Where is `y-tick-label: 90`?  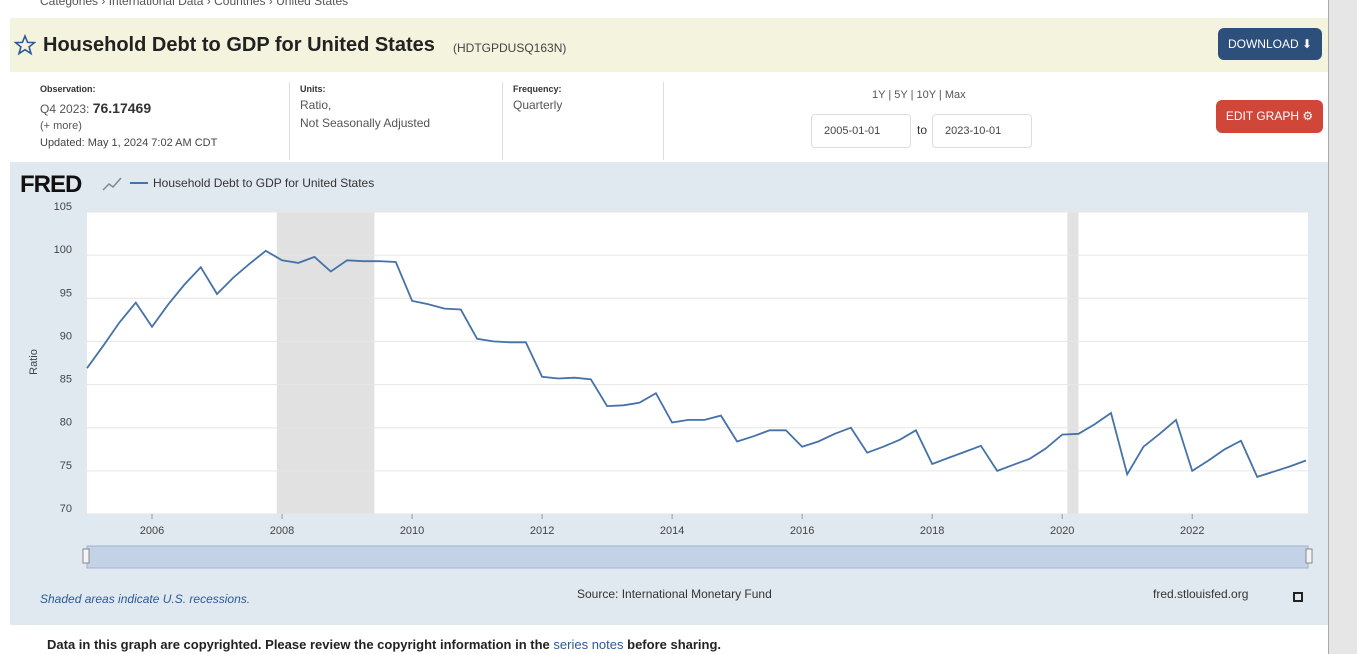 y-tick-label: 90 is located at coordinates (66, 336).